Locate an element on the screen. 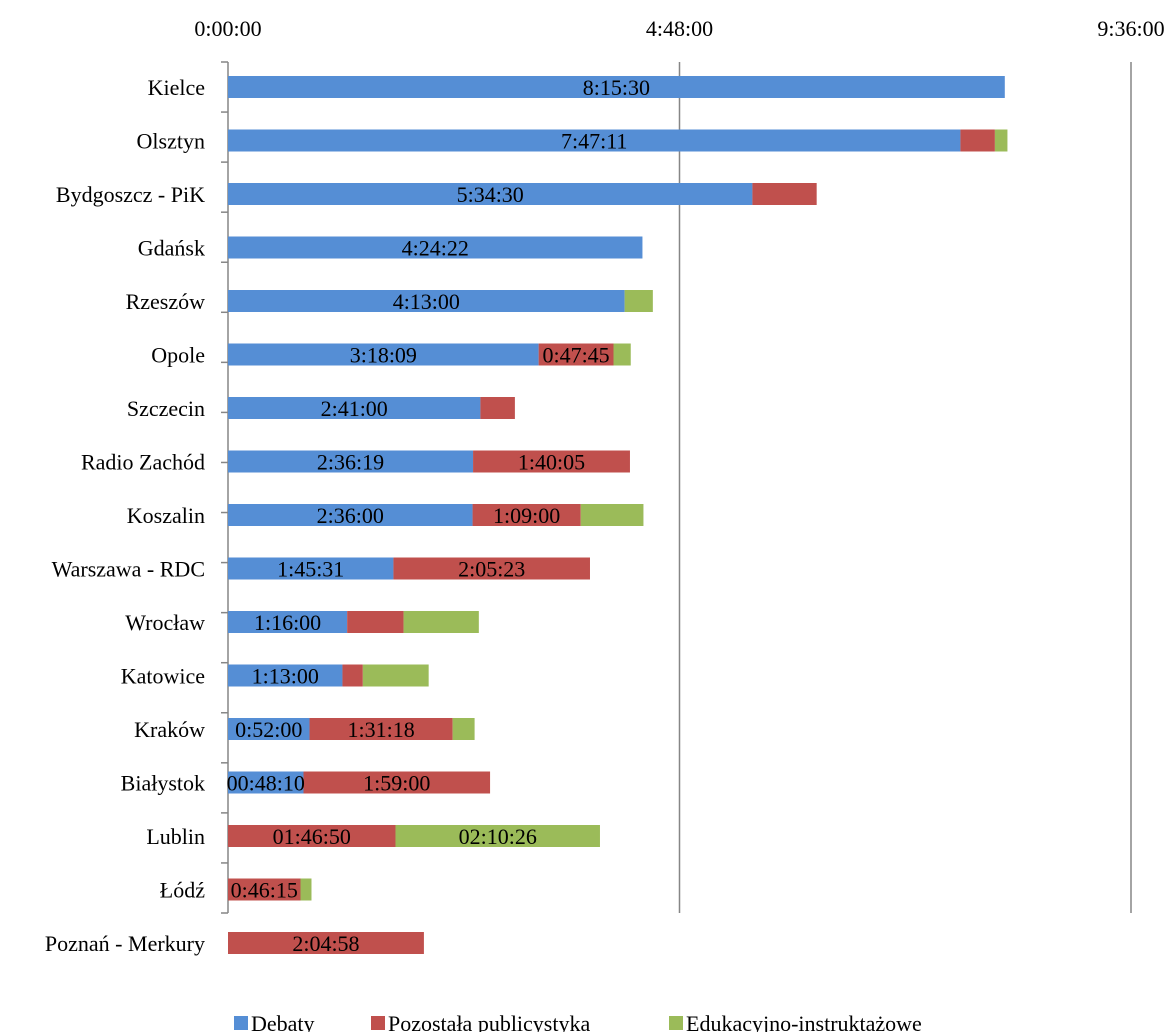 Image resolution: width=1175 pixels, height=1032 pixels. data-label: 1:45:31 is located at coordinates (310, 569).